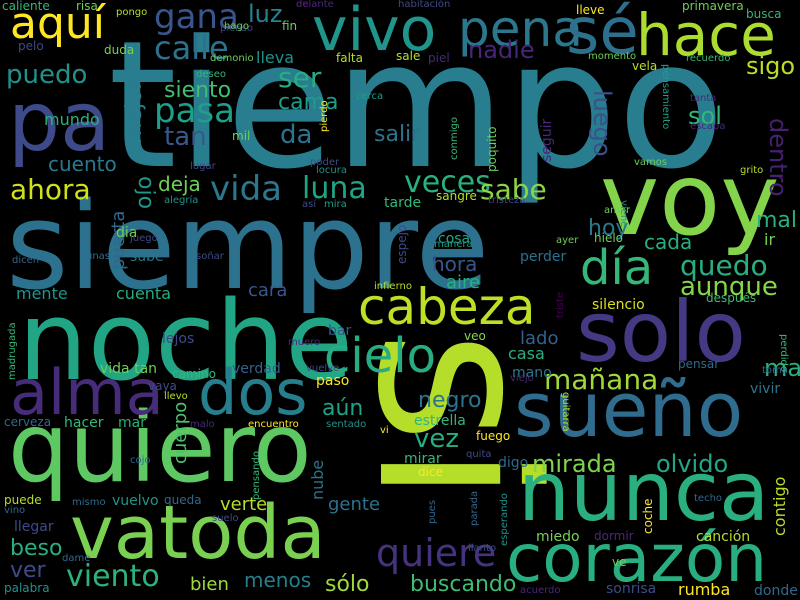 The width and height of the screenshot is (800, 600). I want to click on word-toma: toma, so click(775, 370).